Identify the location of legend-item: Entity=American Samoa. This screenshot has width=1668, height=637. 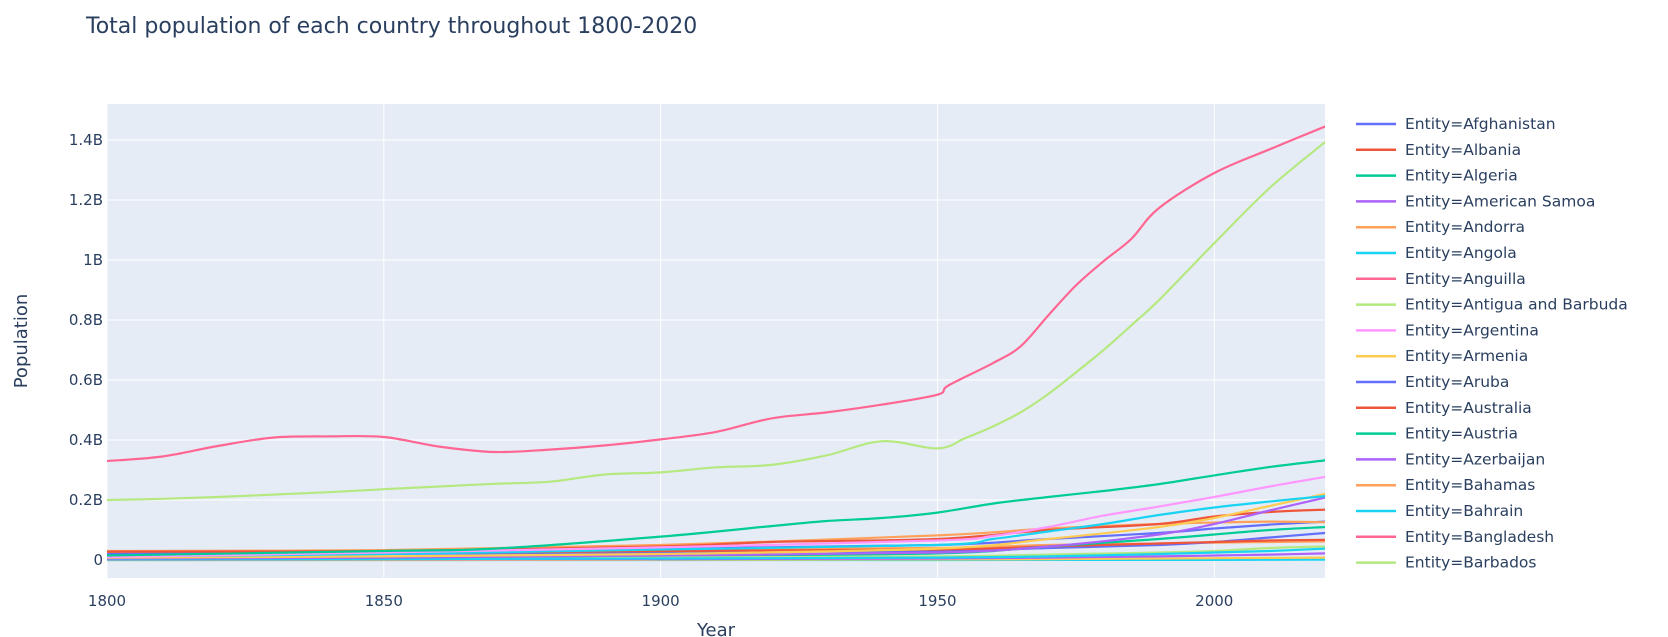
(1475, 201).